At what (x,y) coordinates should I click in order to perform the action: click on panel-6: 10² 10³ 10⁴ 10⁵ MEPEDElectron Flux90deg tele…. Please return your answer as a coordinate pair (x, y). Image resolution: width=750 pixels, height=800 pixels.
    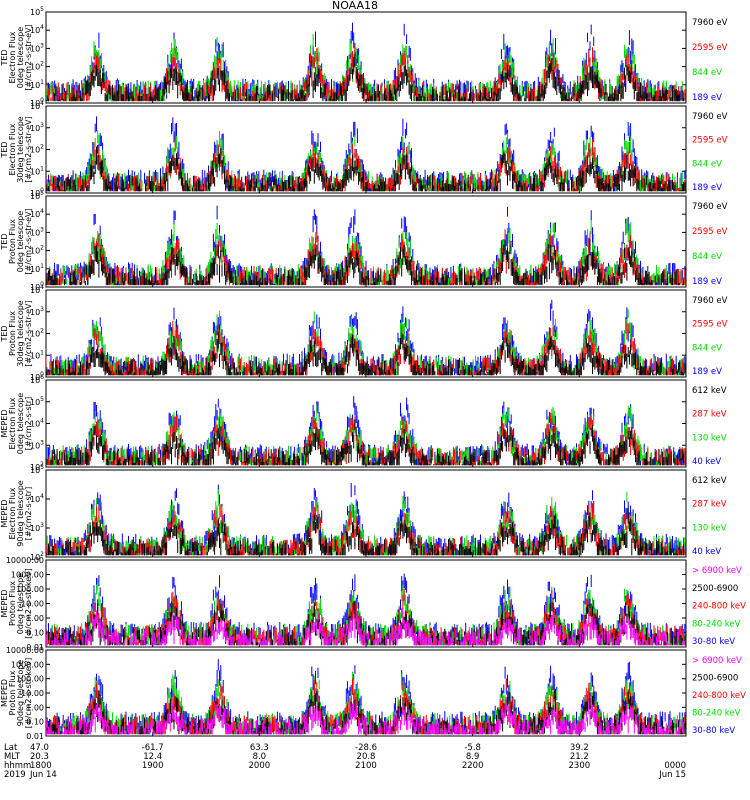
    Looking at the image, I should click on (363, 513).